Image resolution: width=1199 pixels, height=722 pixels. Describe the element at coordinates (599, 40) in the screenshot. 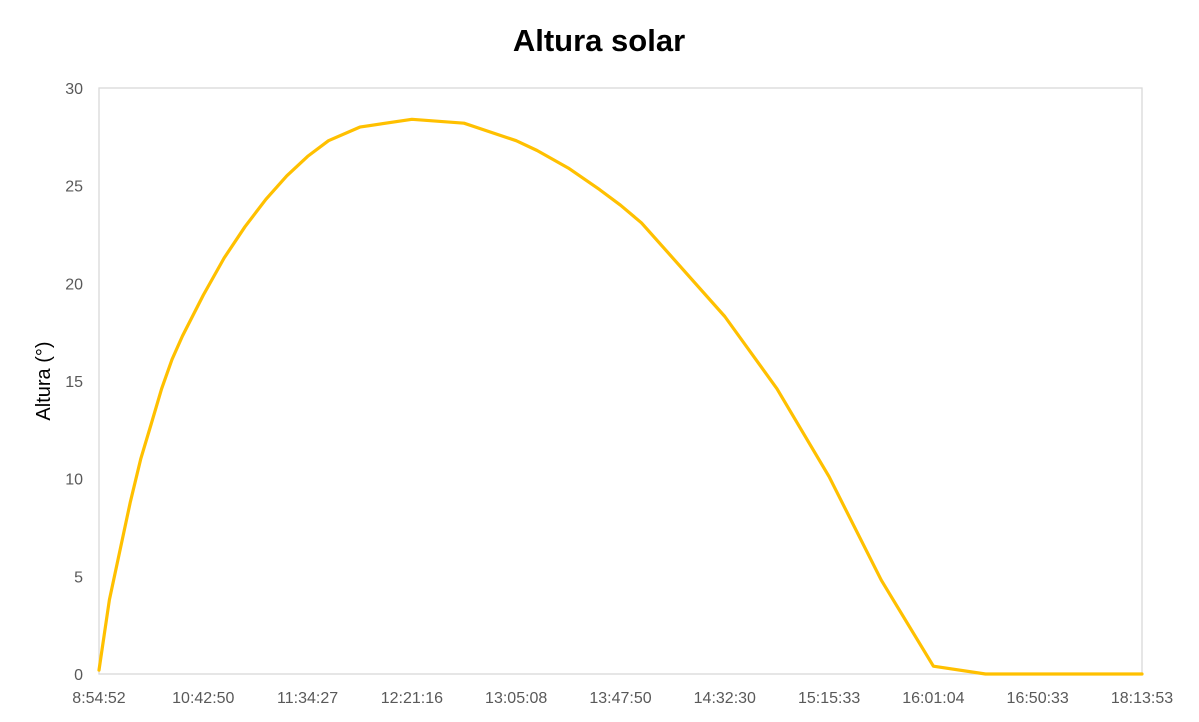

I see `chart-title: Altura solar` at that location.